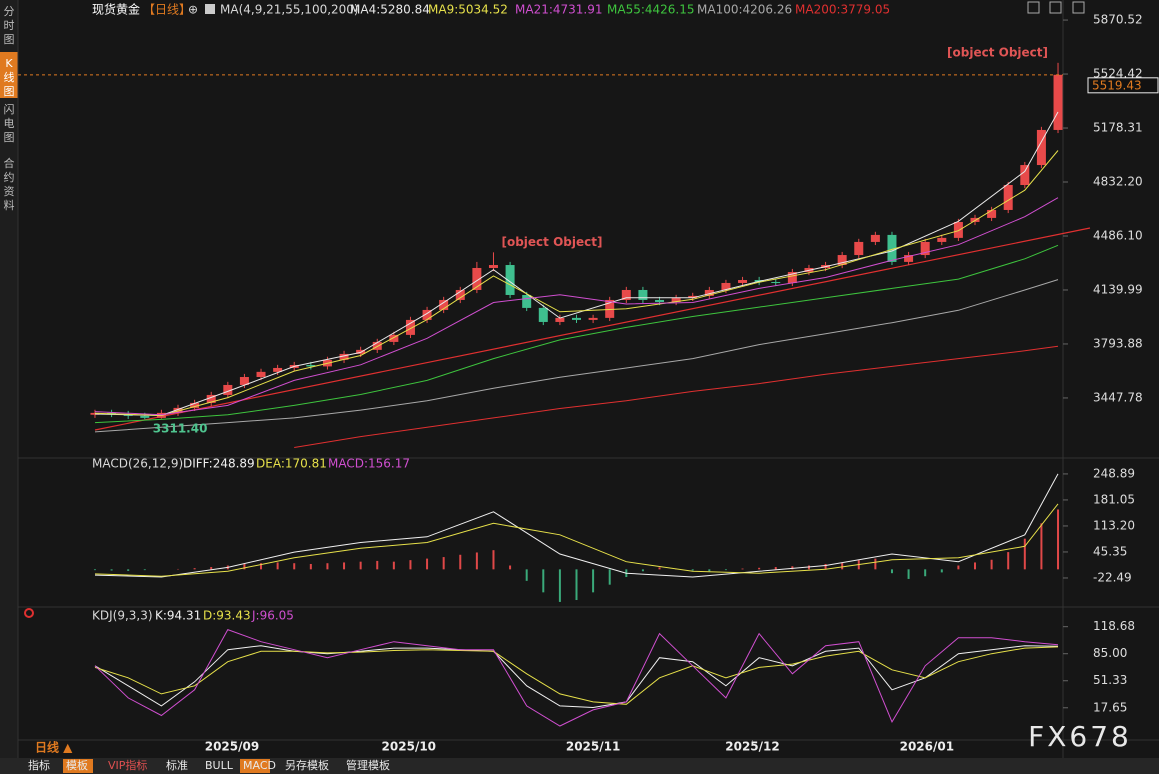 Image resolution: width=1159 pixels, height=774 pixels. I want to click on sidebar-tab: K, so click(9, 63).